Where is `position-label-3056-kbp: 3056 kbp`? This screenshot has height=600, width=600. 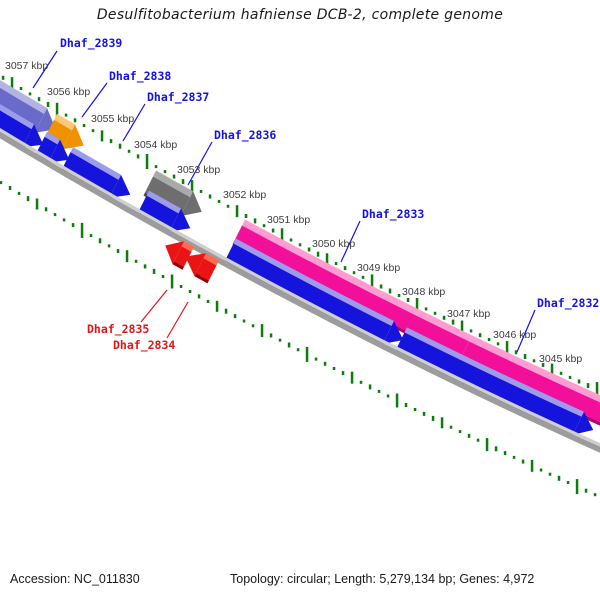
position-label-3056-kbp: 3056 kbp is located at coordinates (68, 92).